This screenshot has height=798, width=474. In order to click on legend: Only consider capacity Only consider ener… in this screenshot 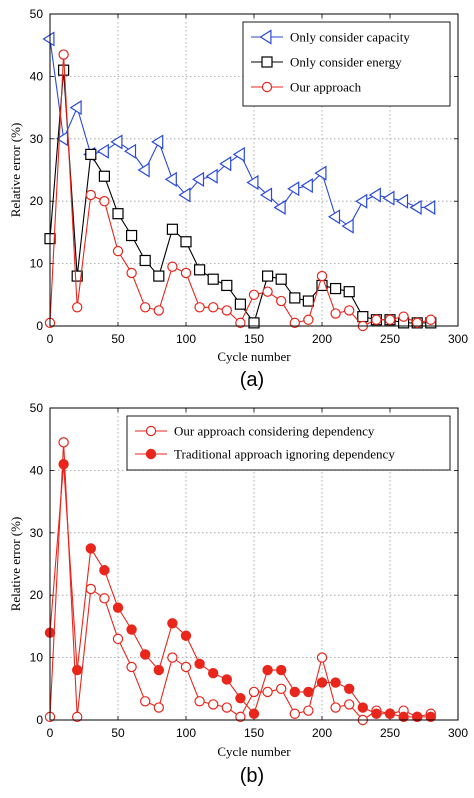, I will do `click(346, 64)`.